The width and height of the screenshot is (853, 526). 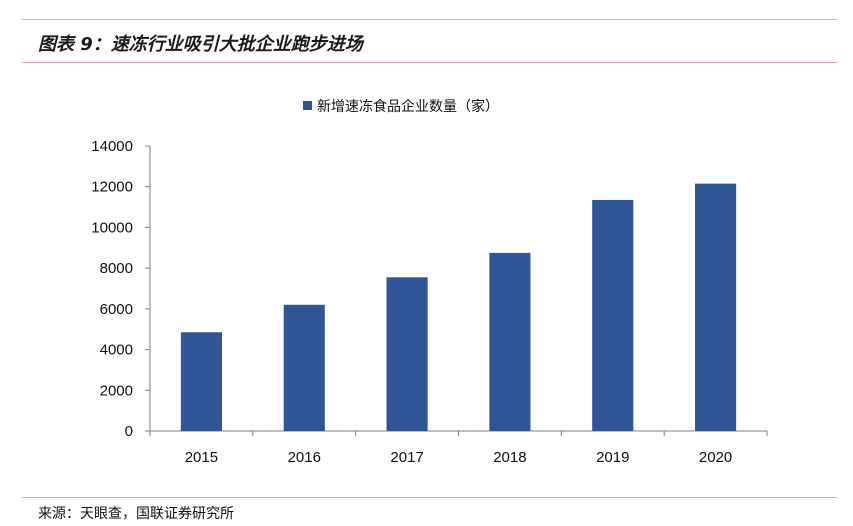 I want to click on bar-2017, so click(x=407, y=354).